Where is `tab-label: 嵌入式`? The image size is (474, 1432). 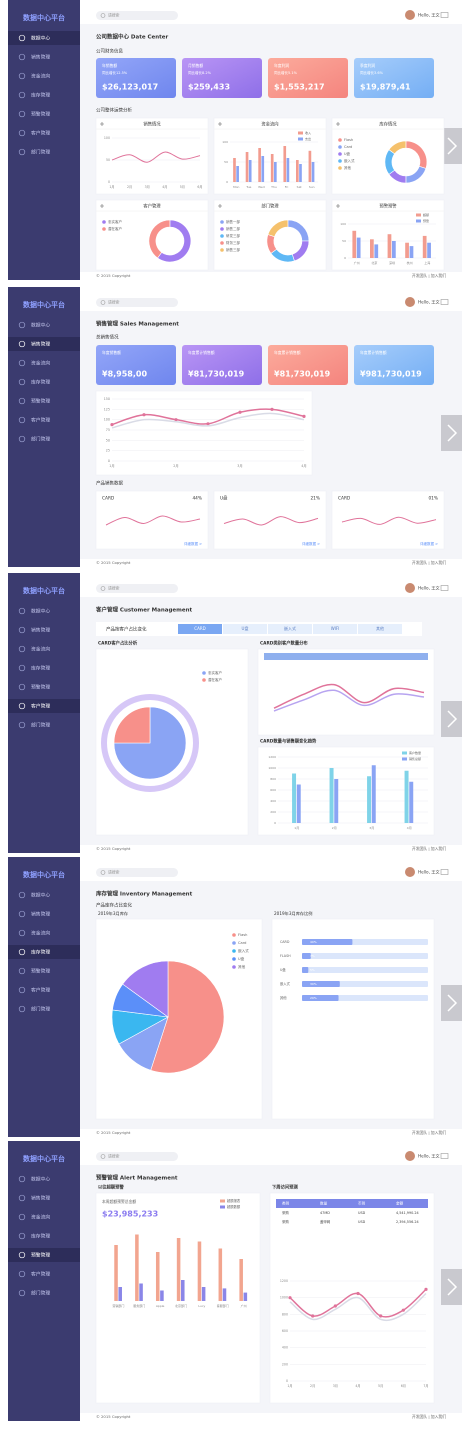 tab-label: 嵌入式 is located at coordinates (290, 628).